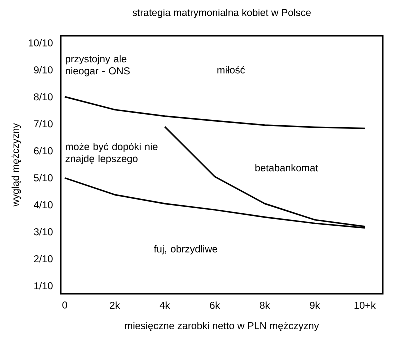 The image size is (400, 337). What do you see at coordinates (265, 306) in the screenshot?
I see `x-tick-label: 8k` at bounding box center [265, 306].